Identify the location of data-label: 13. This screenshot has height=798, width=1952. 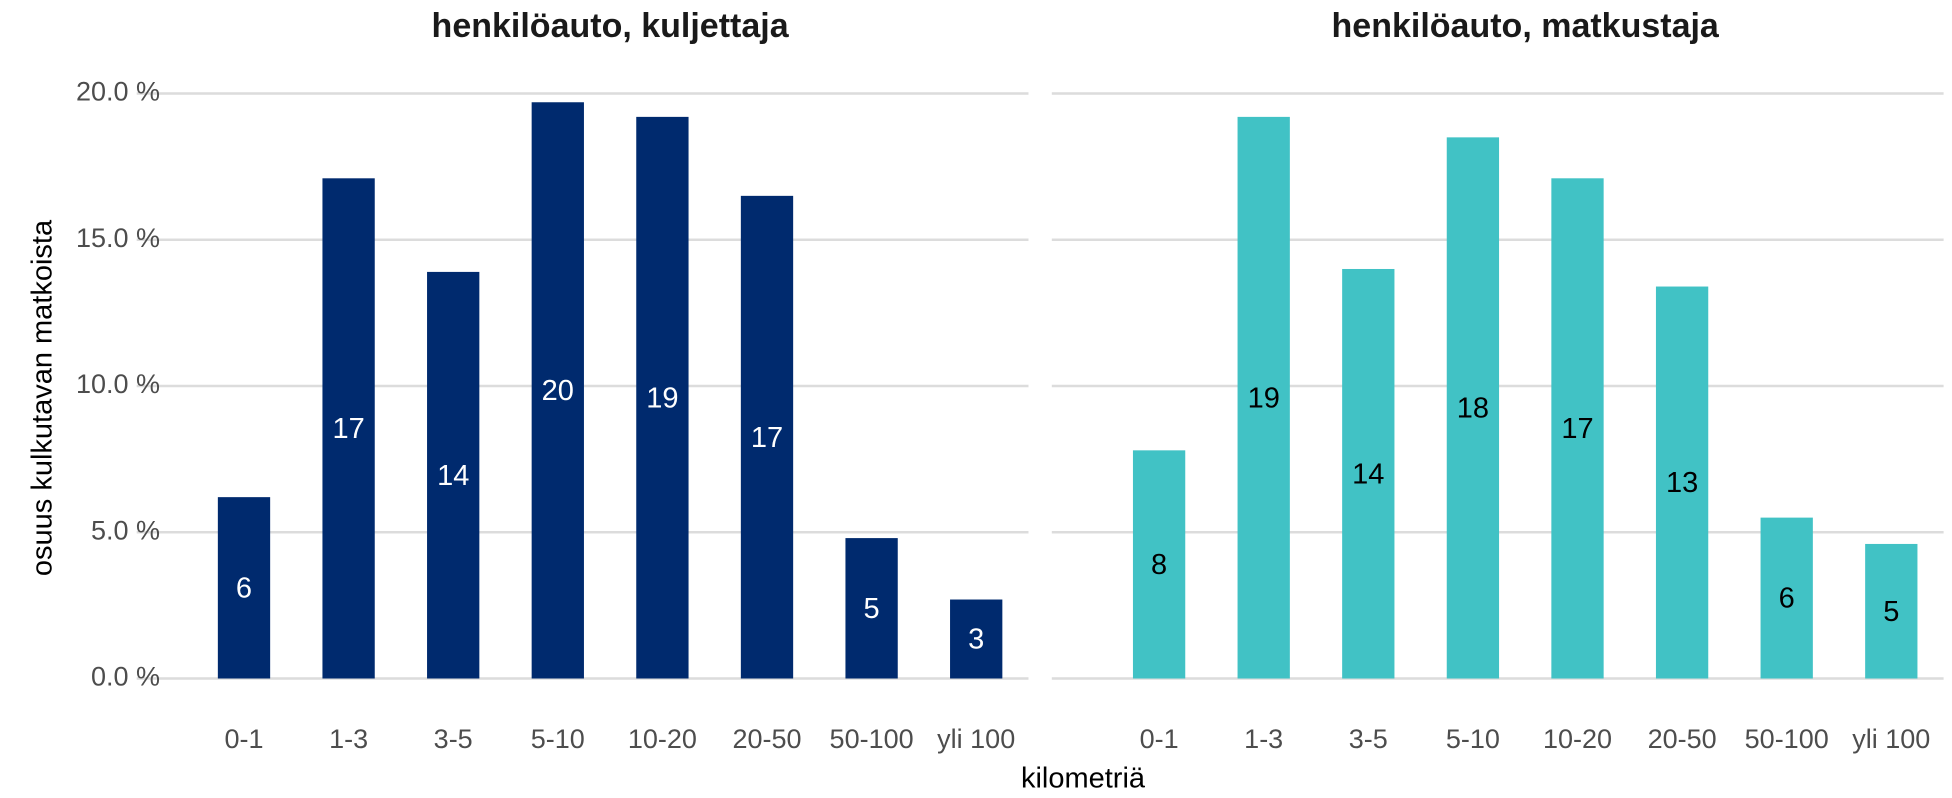
(1682, 483).